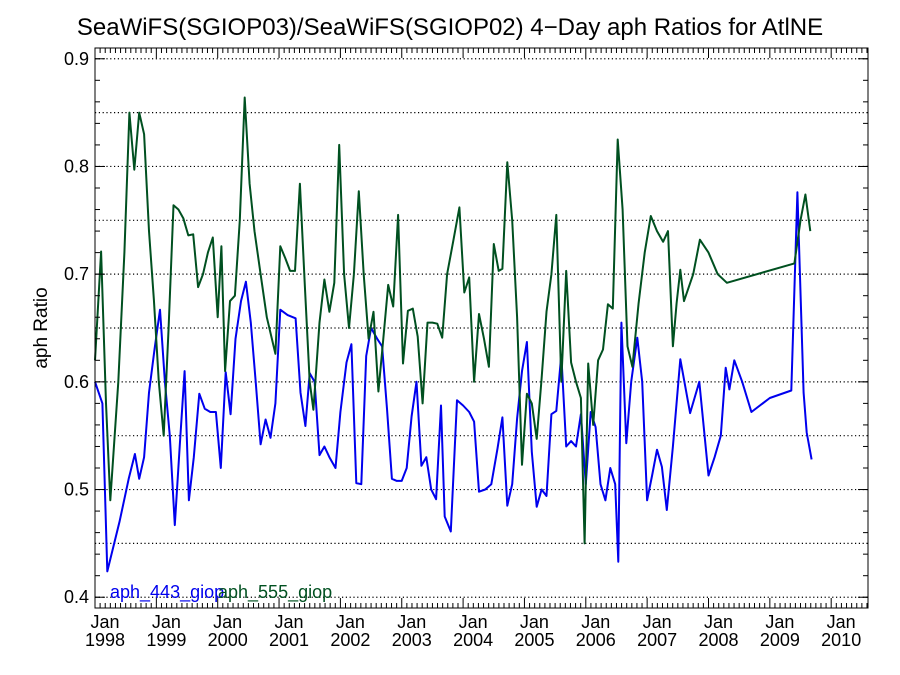  What do you see at coordinates (76, 274) in the screenshot?
I see `y-tick-label: 0.7` at bounding box center [76, 274].